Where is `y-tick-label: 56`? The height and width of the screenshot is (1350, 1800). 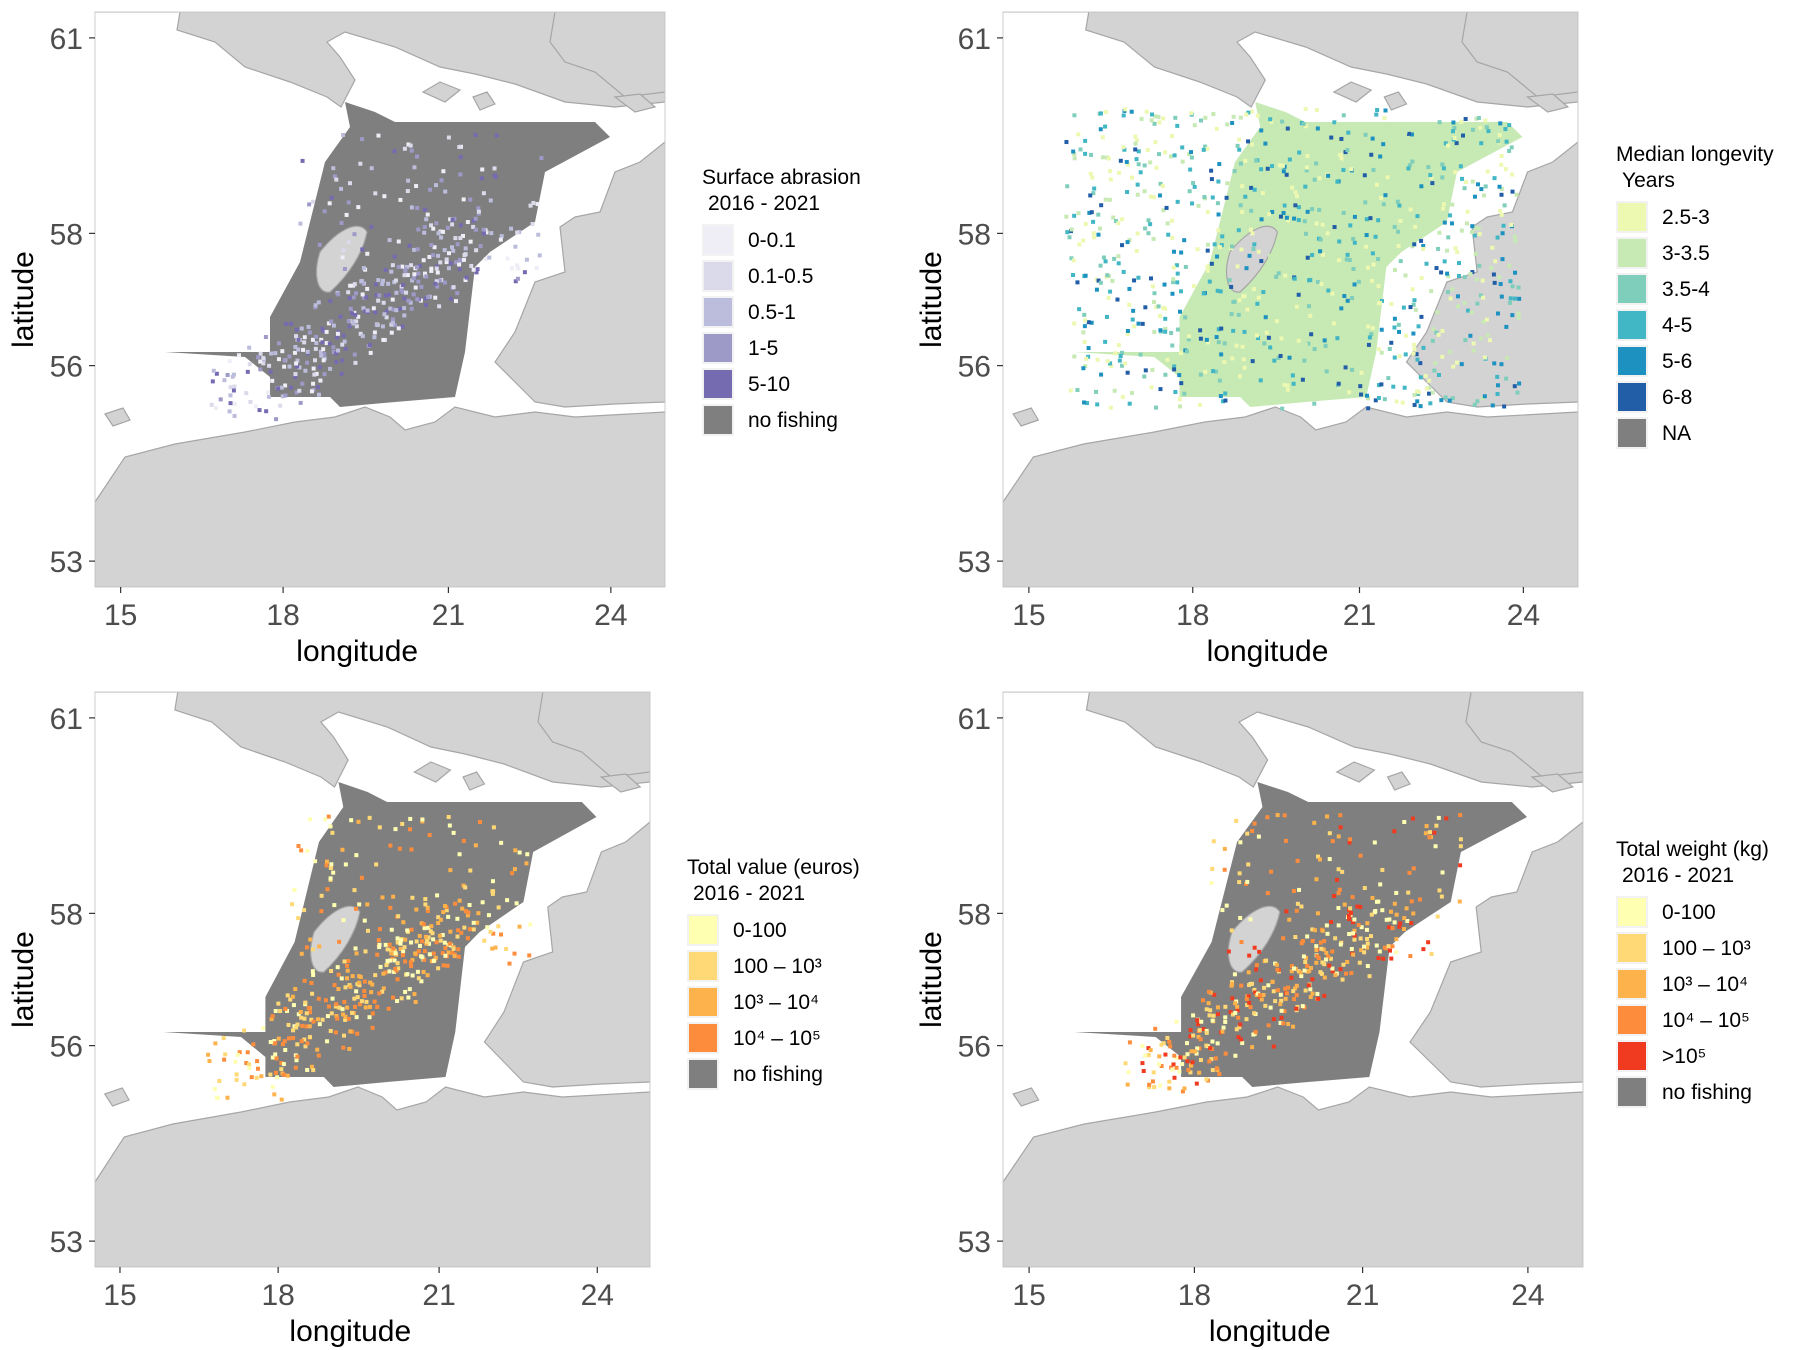
y-tick-label: 56 is located at coordinates (66, 1047).